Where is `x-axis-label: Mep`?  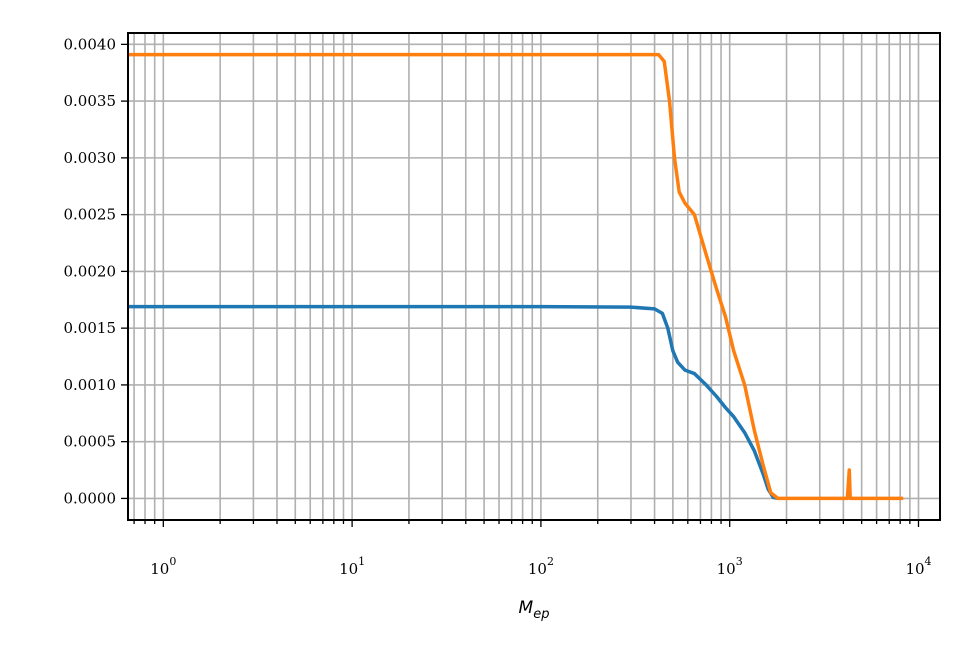 x-axis-label: Mep is located at coordinates (534, 610).